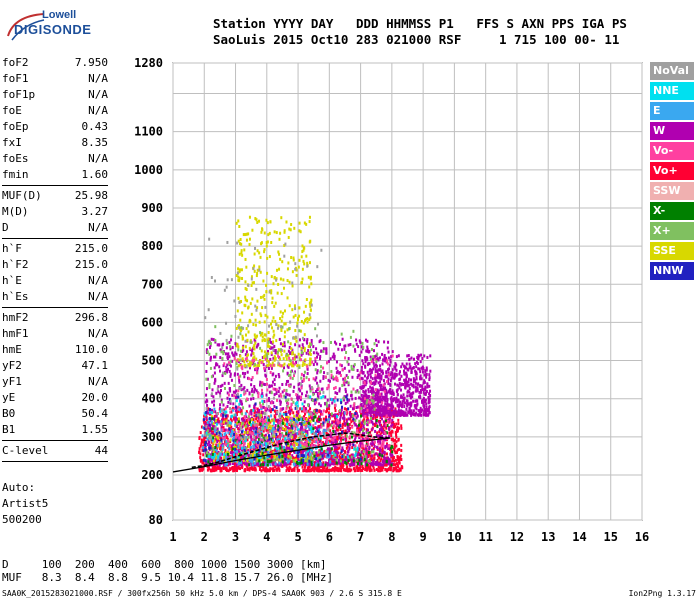 Image resolution: width=700 pixels, height=600 pixels. What do you see at coordinates (25, 503) in the screenshot?
I see `note-artist: Artist5` at bounding box center [25, 503].